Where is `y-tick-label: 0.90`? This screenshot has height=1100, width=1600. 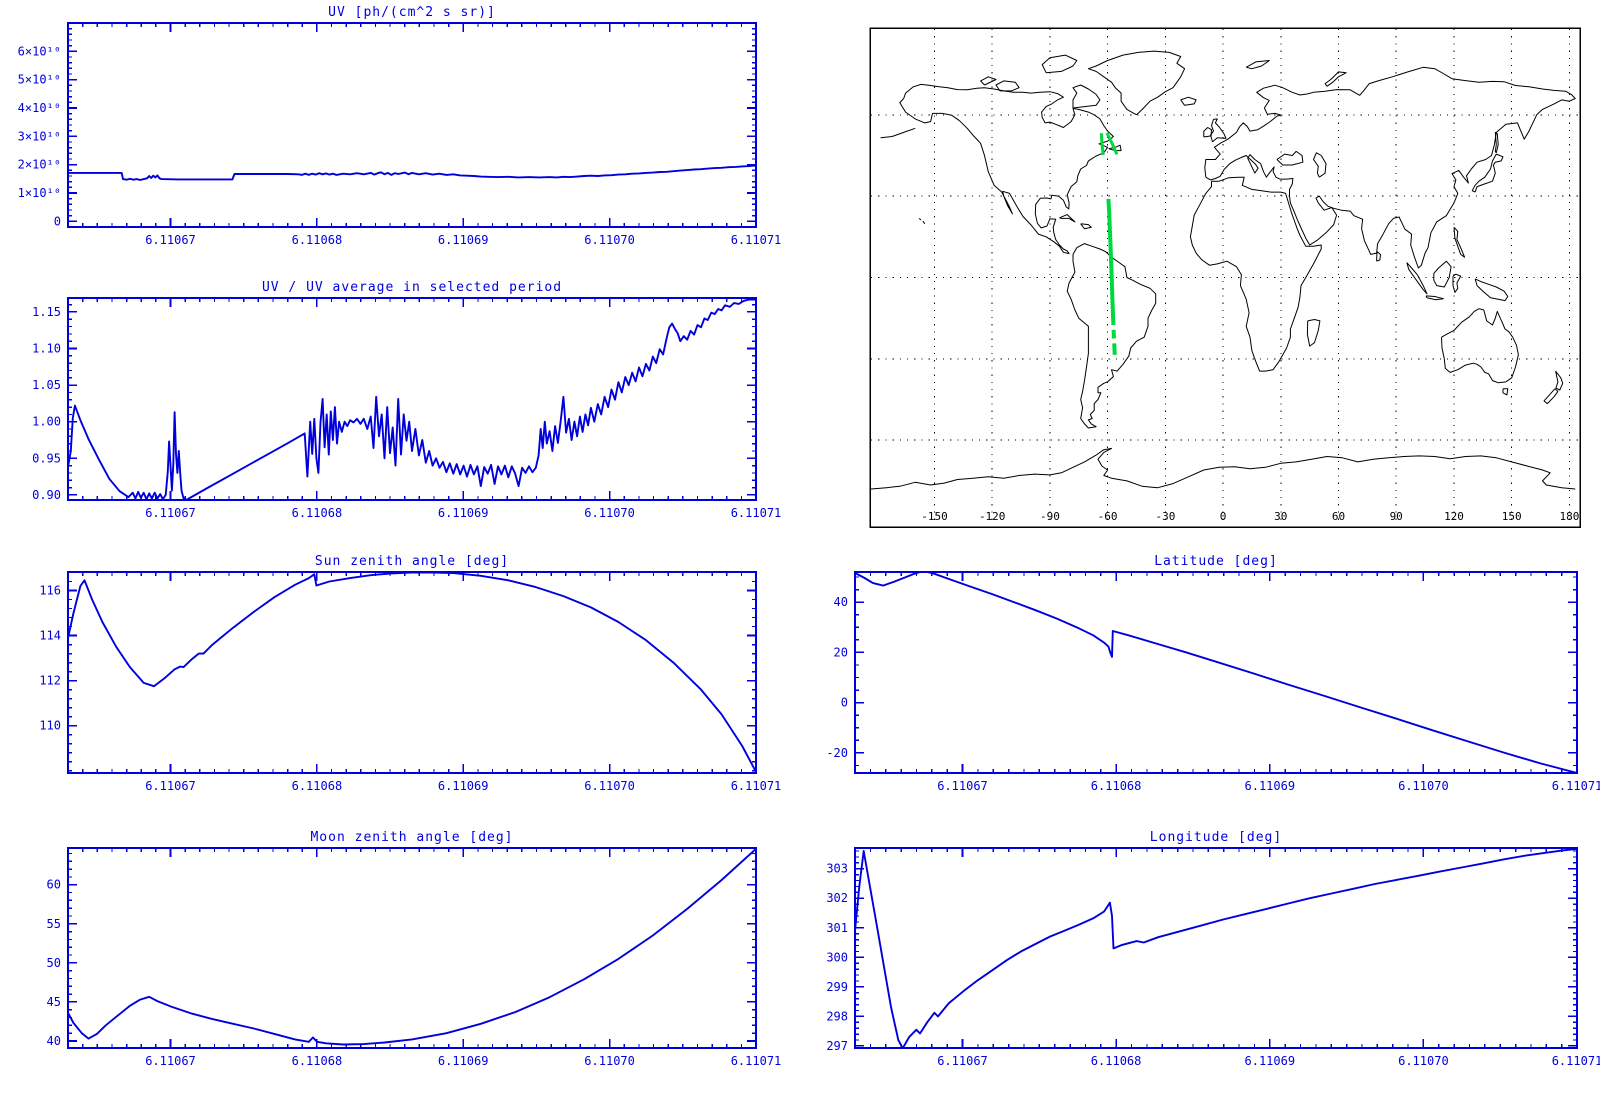 y-tick-label: 0.90 is located at coordinates (46, 495).